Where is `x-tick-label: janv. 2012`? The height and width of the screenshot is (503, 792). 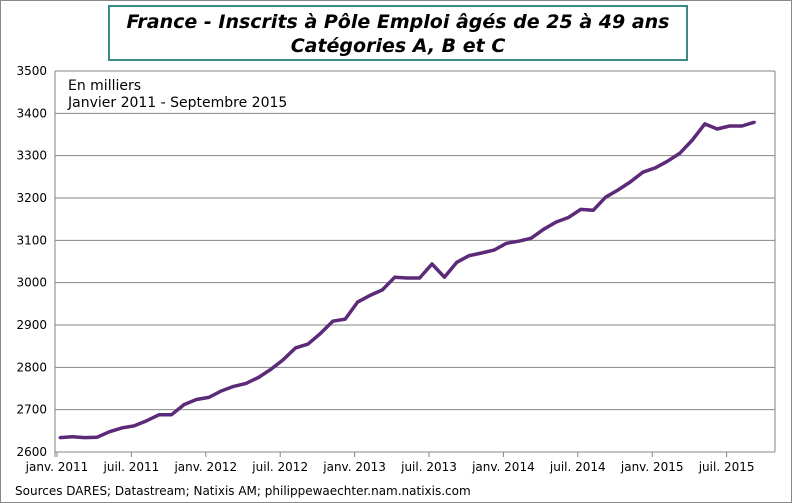
x-tick-label: janv. 2012 is located at coordinates (205, 467).